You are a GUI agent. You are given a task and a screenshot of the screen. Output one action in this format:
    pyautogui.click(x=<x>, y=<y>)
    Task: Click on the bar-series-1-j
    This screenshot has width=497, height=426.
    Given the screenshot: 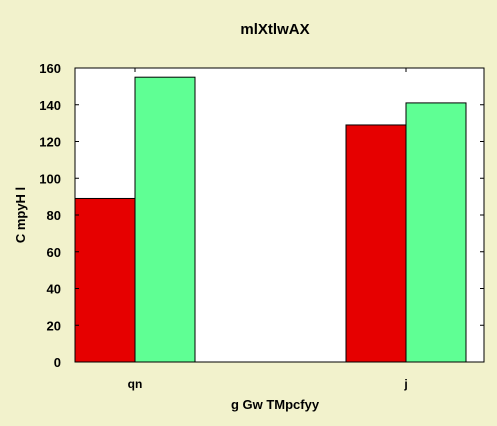 What is the action you would take?
    pyautogui.click(x=376, y=243)
    